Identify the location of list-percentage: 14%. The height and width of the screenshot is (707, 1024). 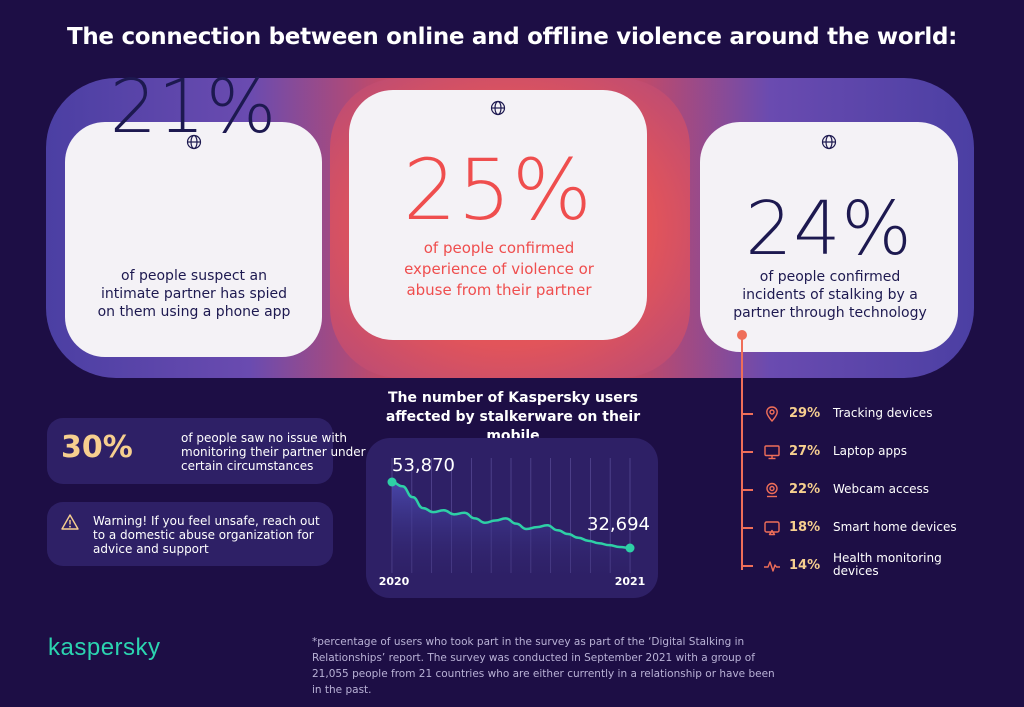
(805, 565).